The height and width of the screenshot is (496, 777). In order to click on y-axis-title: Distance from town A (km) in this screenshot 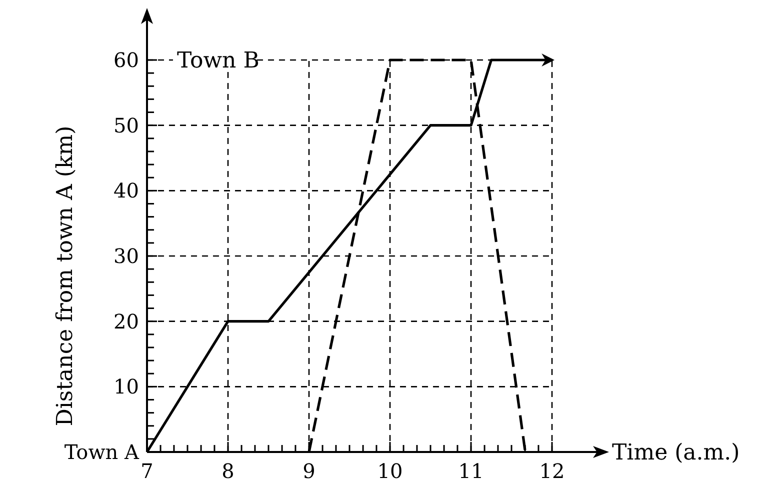, I will do `click(65, 276)`.